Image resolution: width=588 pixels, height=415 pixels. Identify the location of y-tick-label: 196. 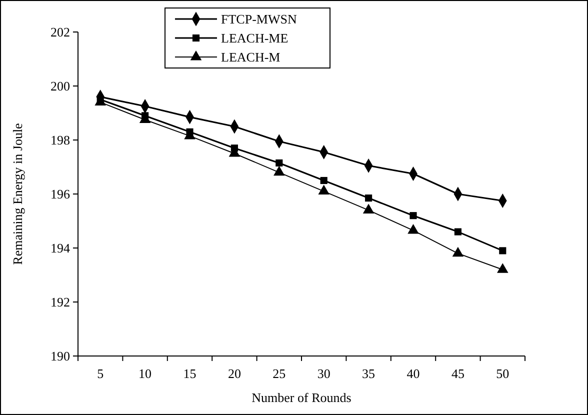
(60, 194).